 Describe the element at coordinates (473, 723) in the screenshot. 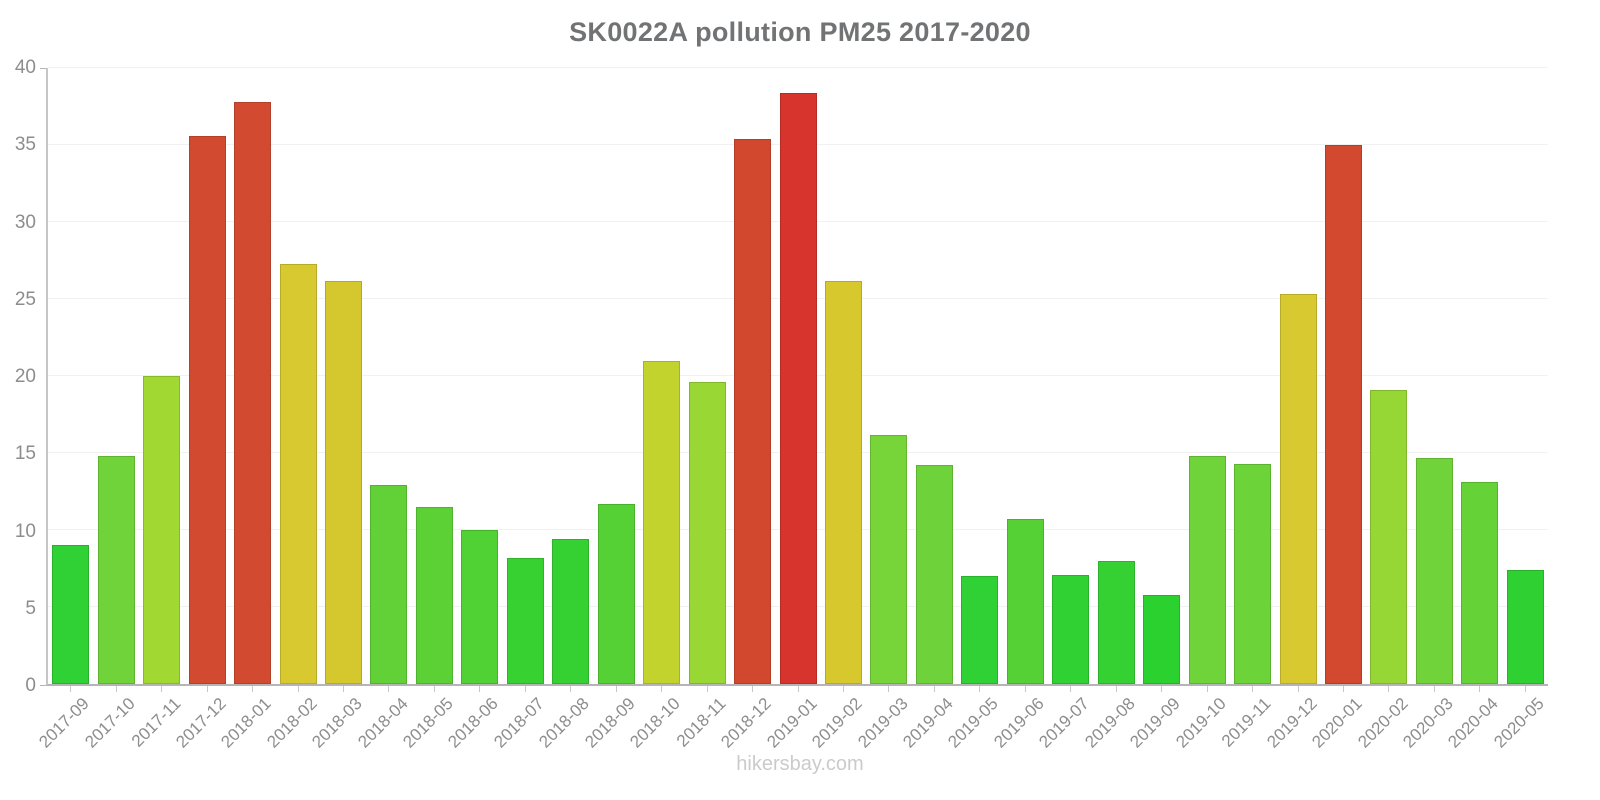

I see `x-axis-label-2018-06: 2018-06` at that location.